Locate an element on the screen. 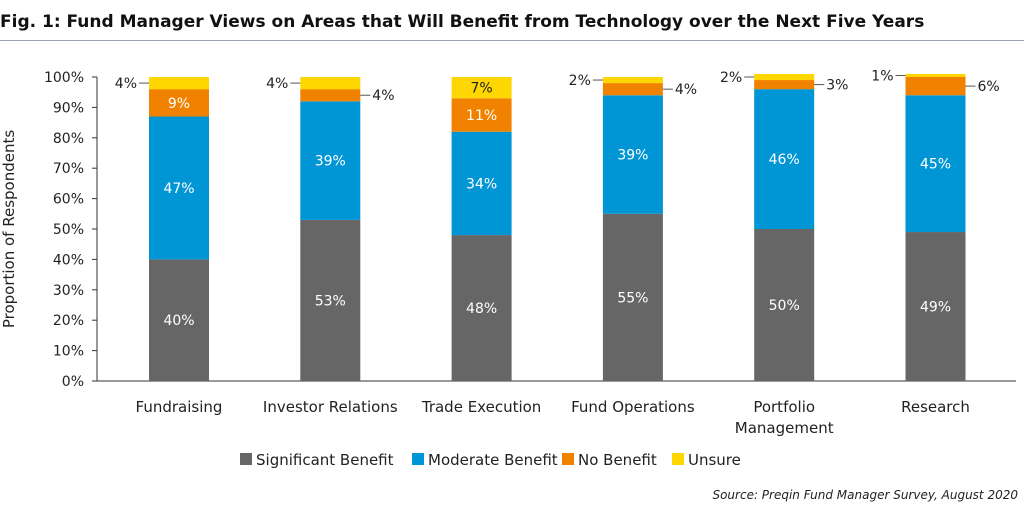 Image resolution: width=1024 pixels, height=512 pixels. data-label-moderate: 45% is located at coordinates (935, 165).